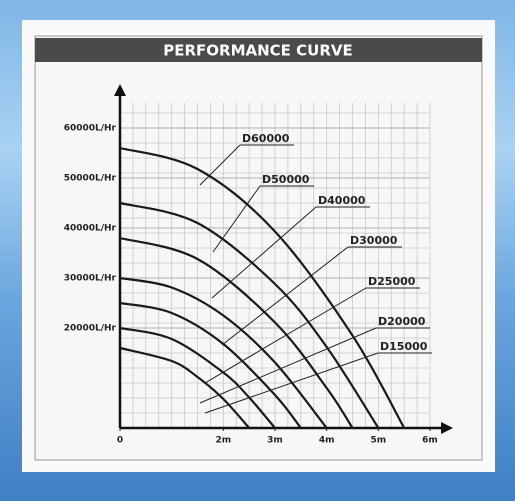  What do you see at coordinates (374, 240) in the screenshot?
I see `series-label: D30000` at bounding box center [374, 240].